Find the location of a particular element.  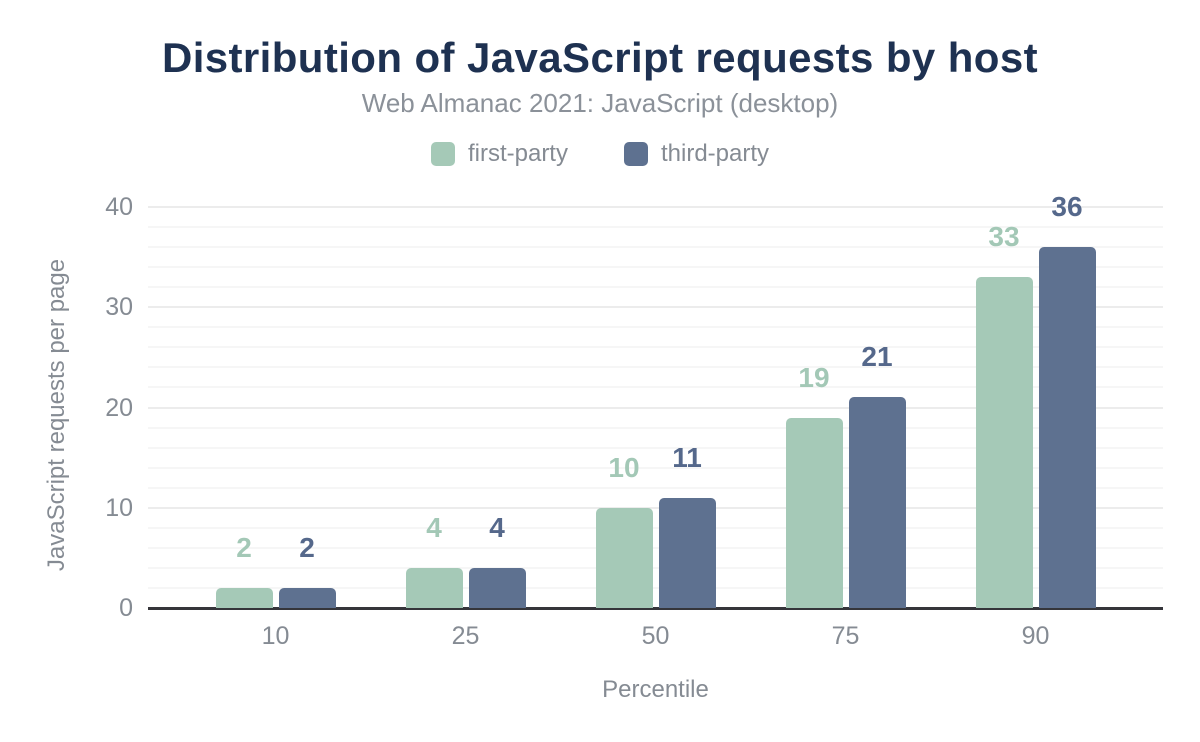

legend-item-first-party: first-party is located at coordinates (499, 154).